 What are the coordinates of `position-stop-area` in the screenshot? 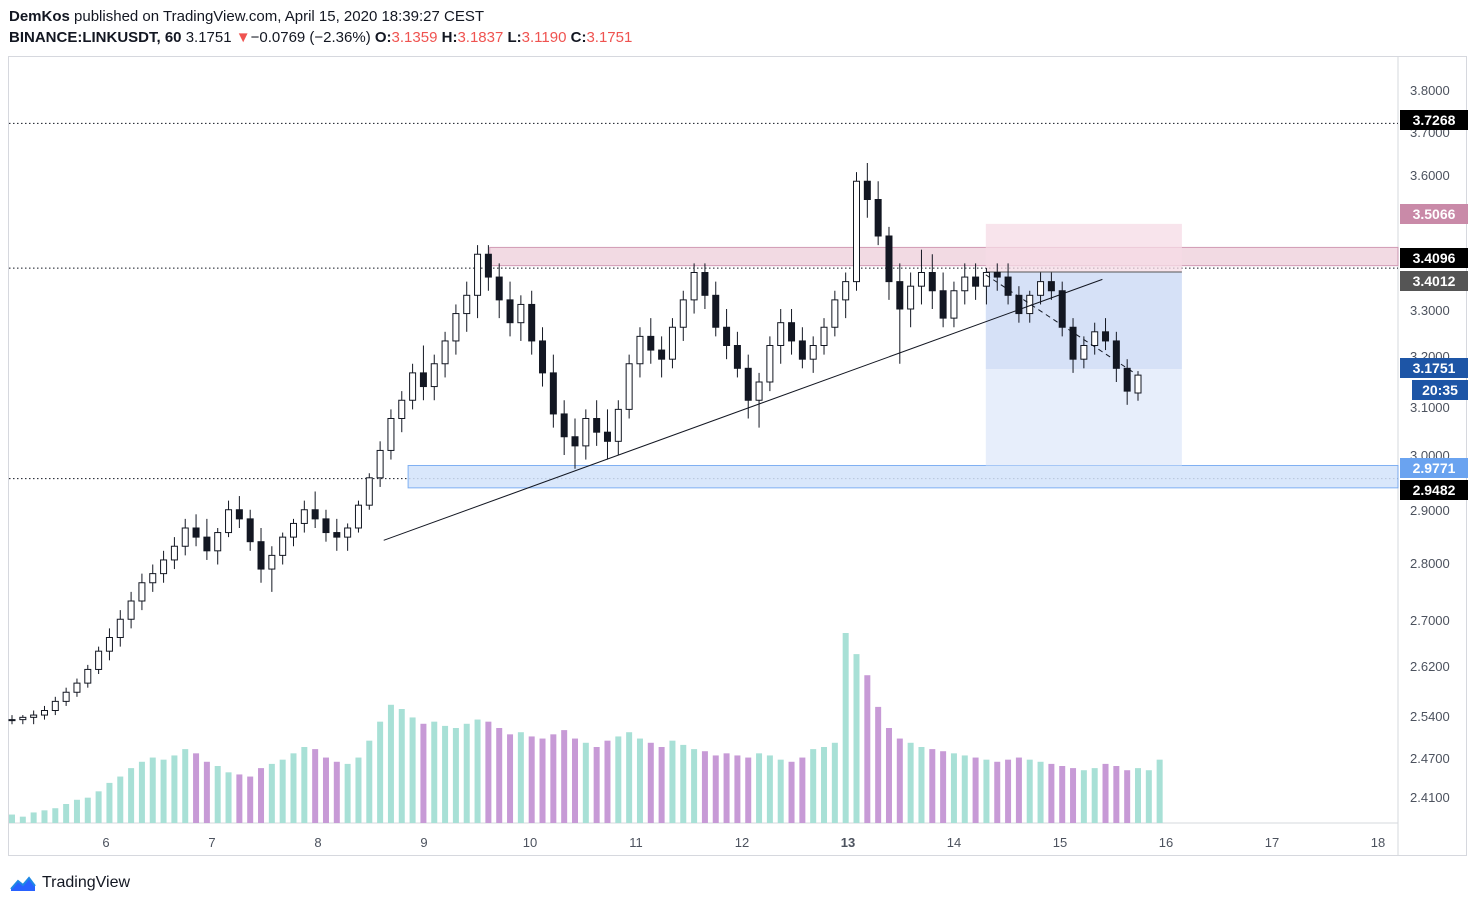 It's located at (1083, 247).